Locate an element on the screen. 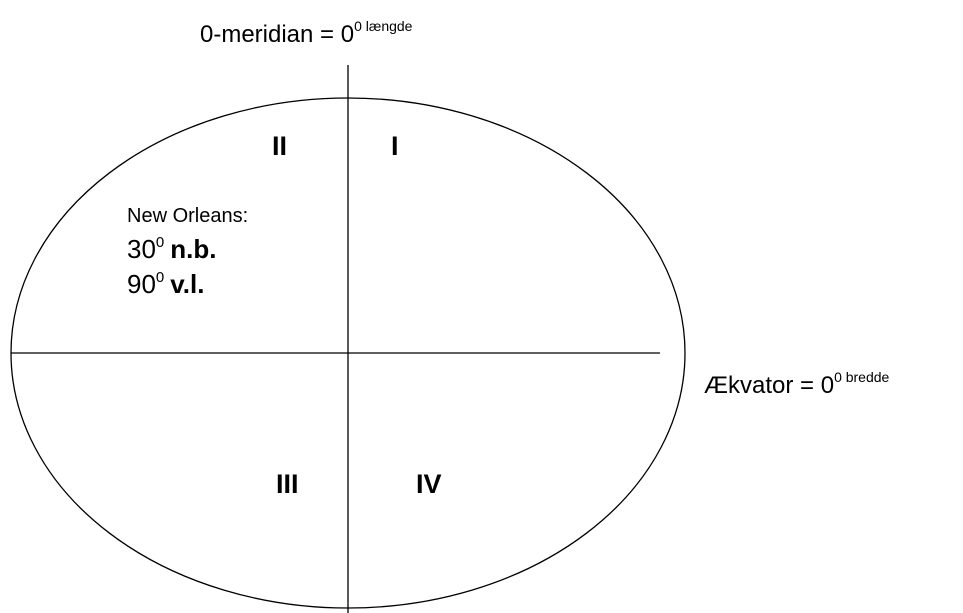 The width and height of the screenshot is (963, 613). quadrant-label: III is located at coordinates (287, 484).